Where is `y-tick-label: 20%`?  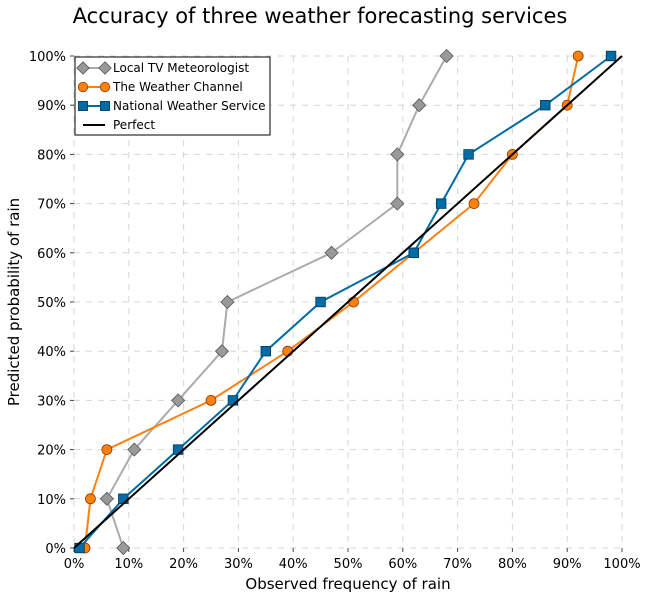 y-tick-label: 20% is located at coordinates (51, 451).